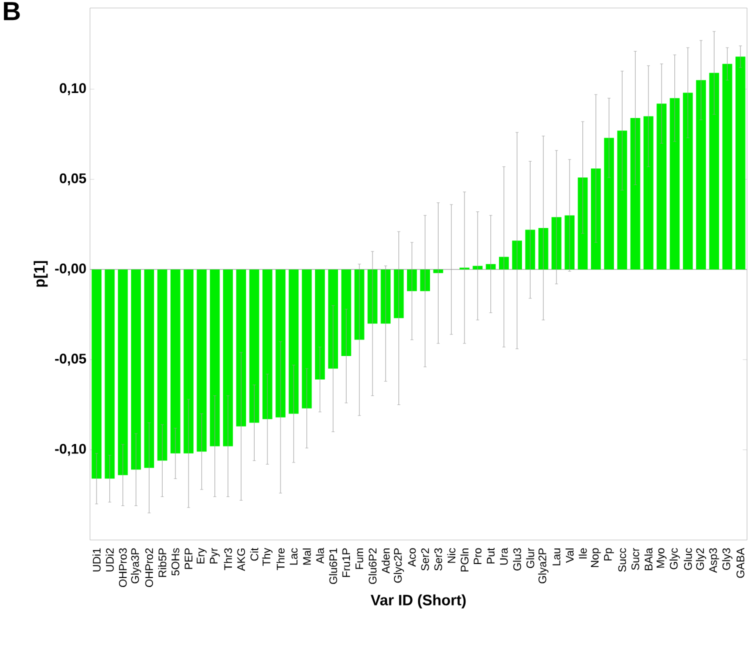  What do you see at coordinates (386, 561) in the screenshot?
I see `x-tick-label: Aden` at bounding box center [386, 561].